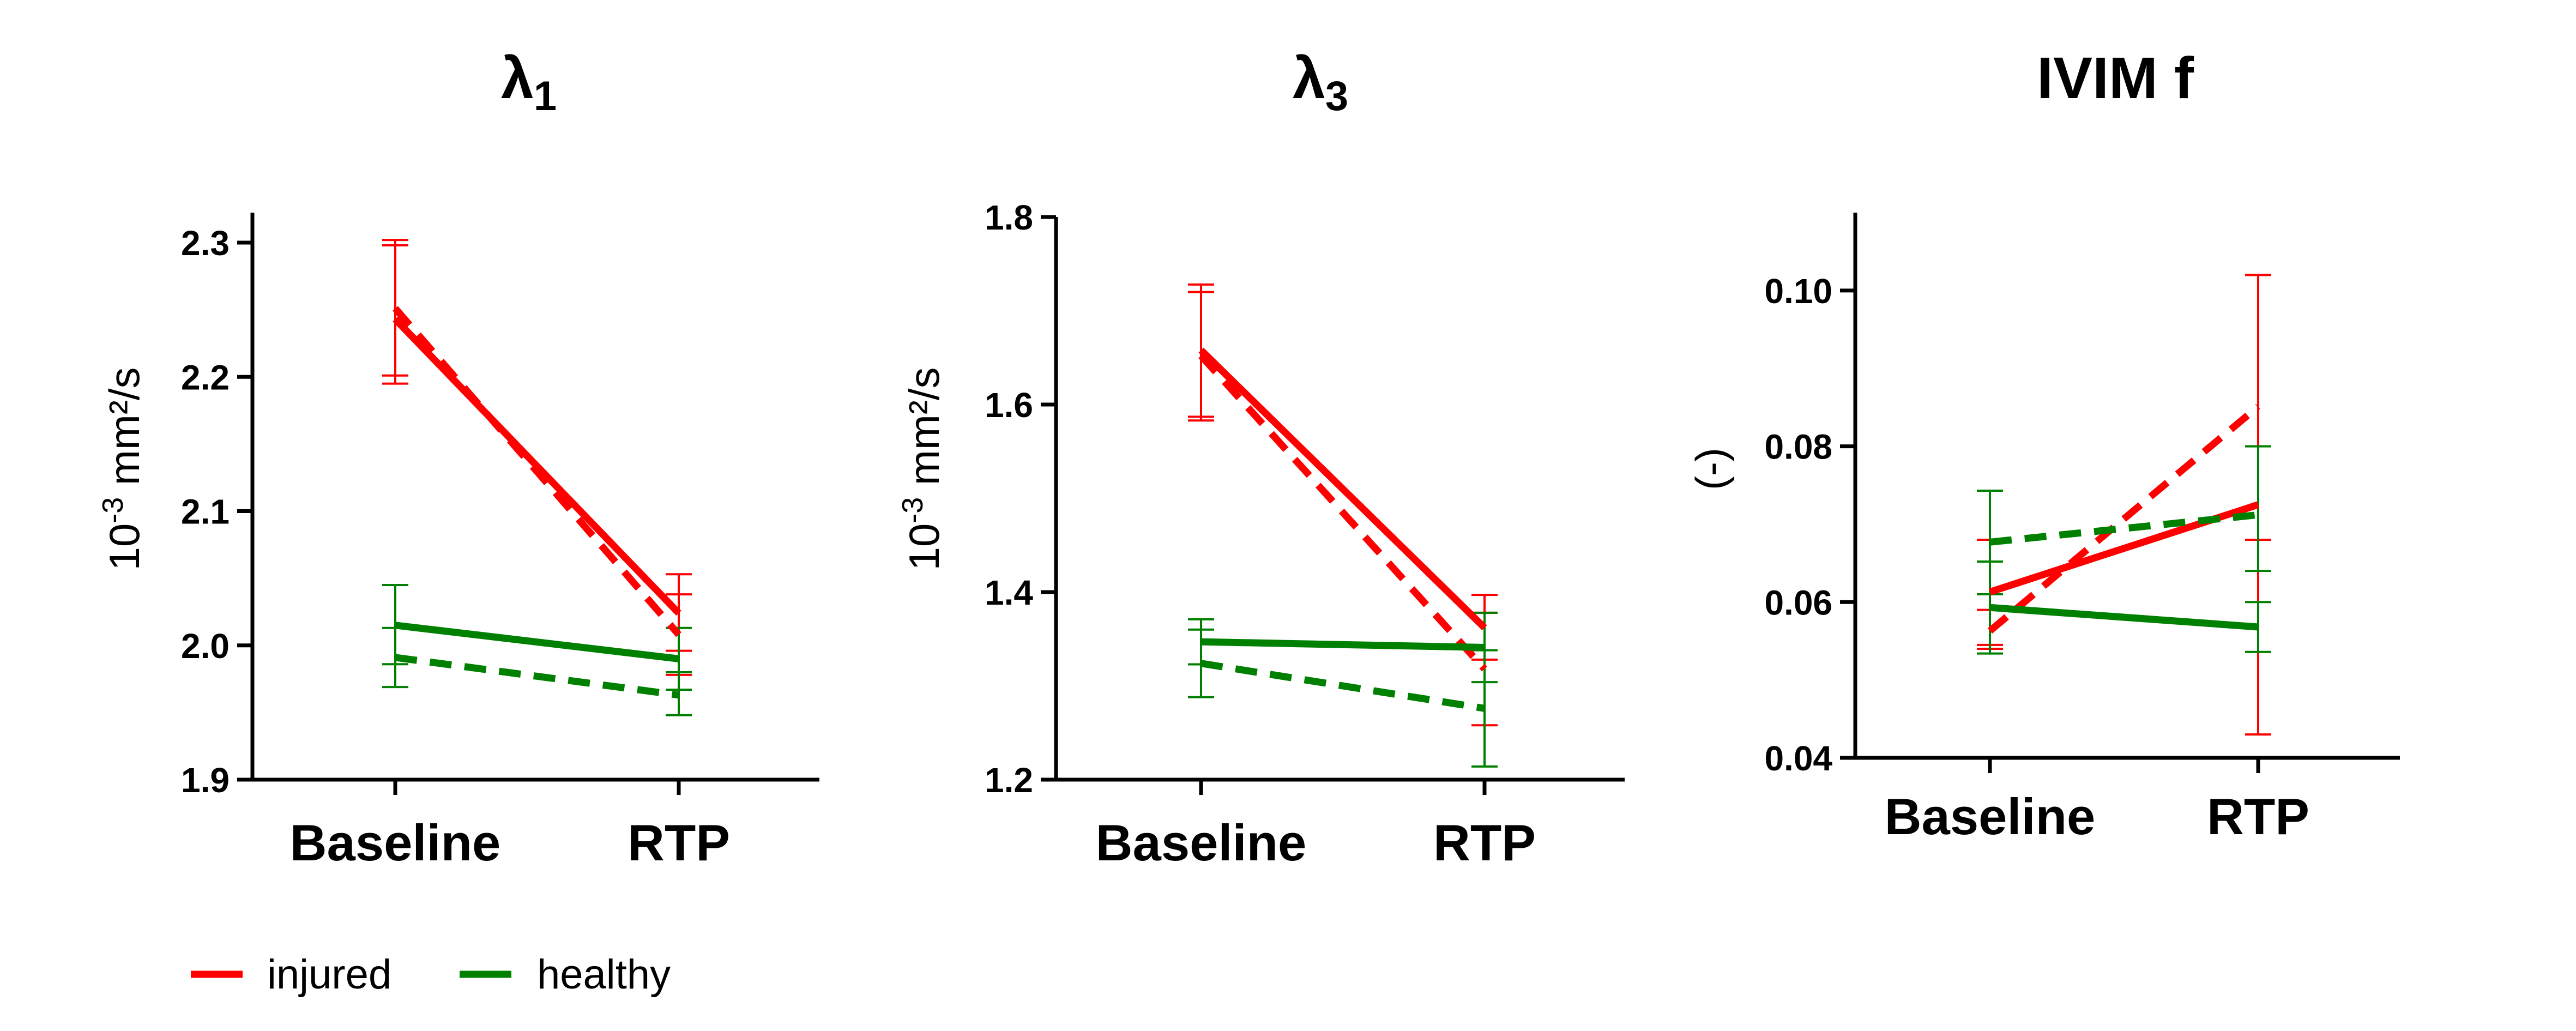 The height and width of the screenshot is (1031, 2576). Describe the element at coordinates (1009, 405) in the screenshot. I see `y-tick-label: 1.6` at that location.